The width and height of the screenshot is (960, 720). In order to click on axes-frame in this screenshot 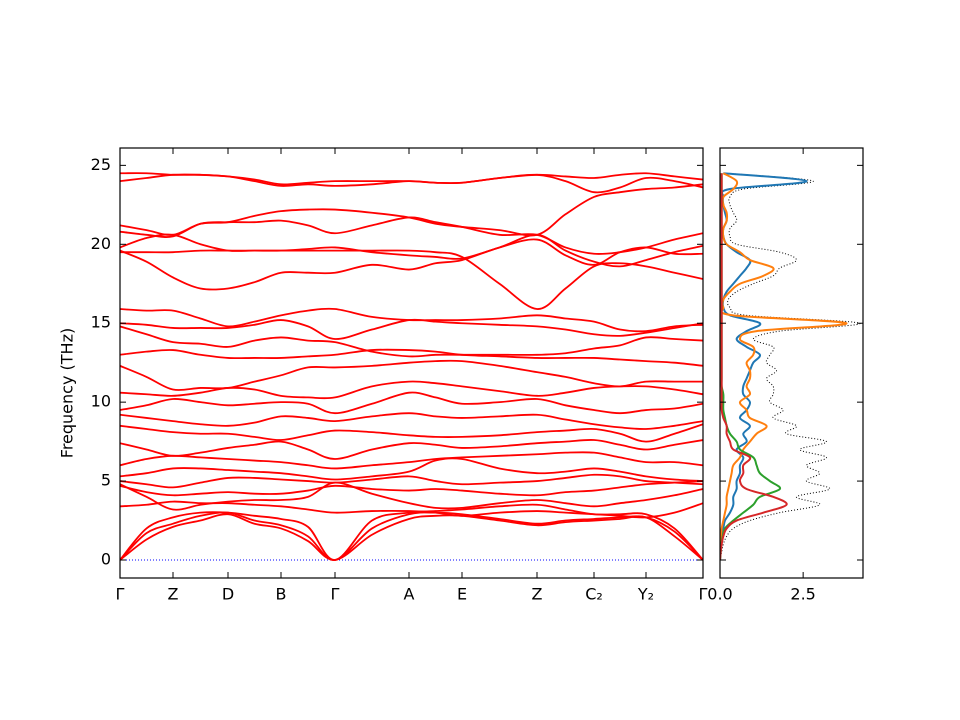, I will do `click(791, 363)`.